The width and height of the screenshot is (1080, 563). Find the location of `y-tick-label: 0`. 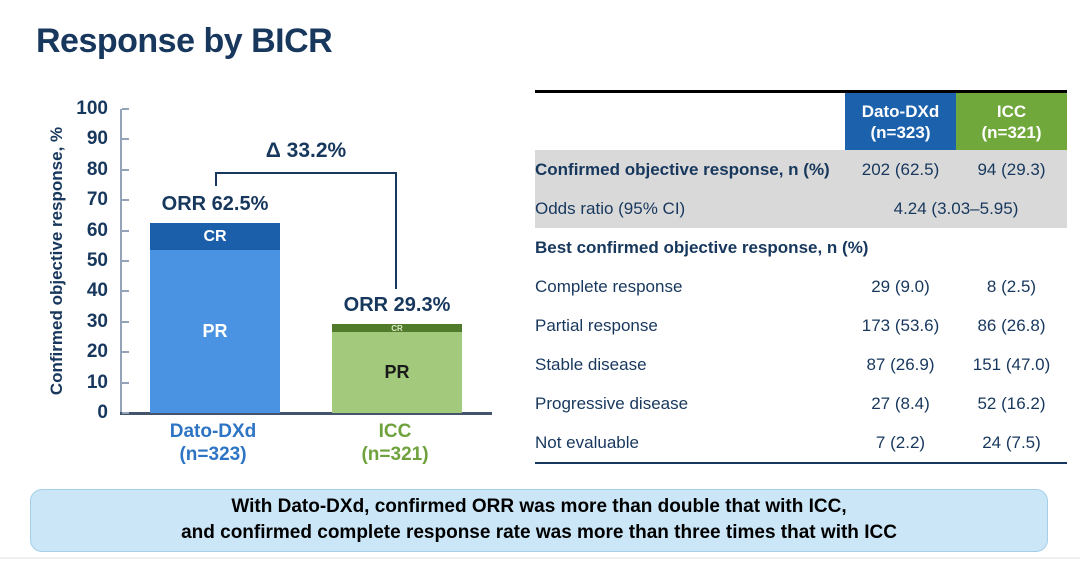

y-tick-label: 0 is located at coordinates (102, 412).